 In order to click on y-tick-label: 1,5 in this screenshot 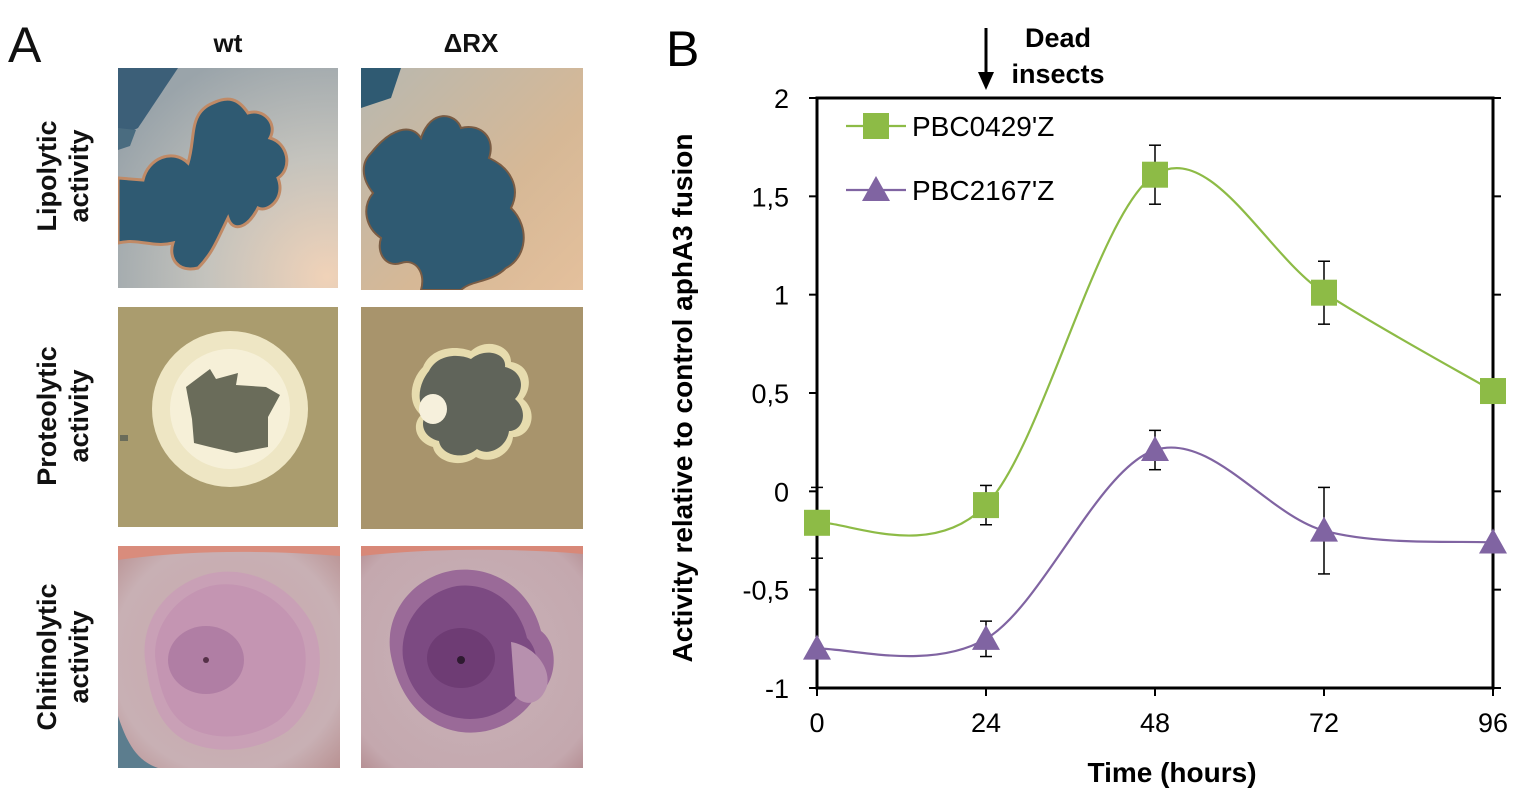, I will do `click(770, 197)`.